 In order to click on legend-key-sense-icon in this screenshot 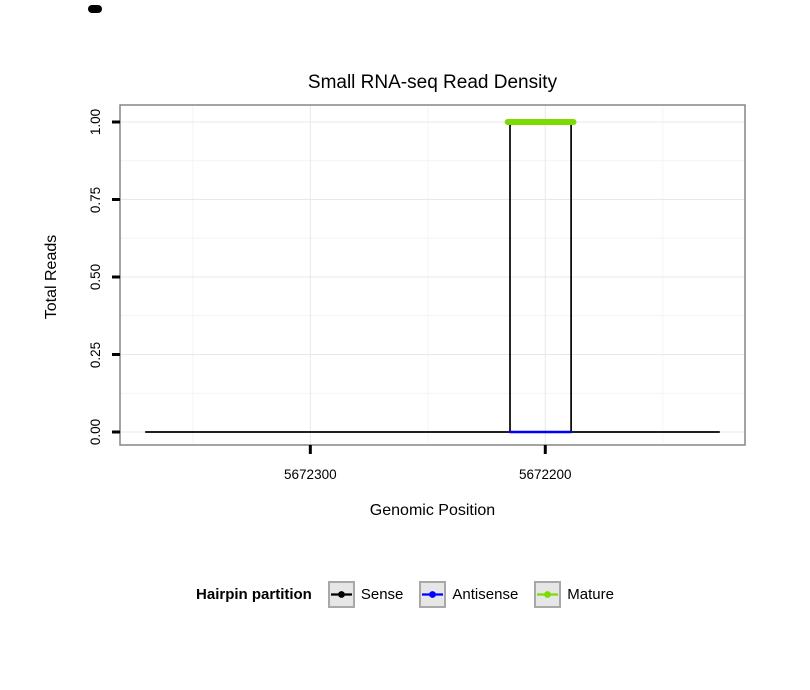, I will do `click(341, 594)`.